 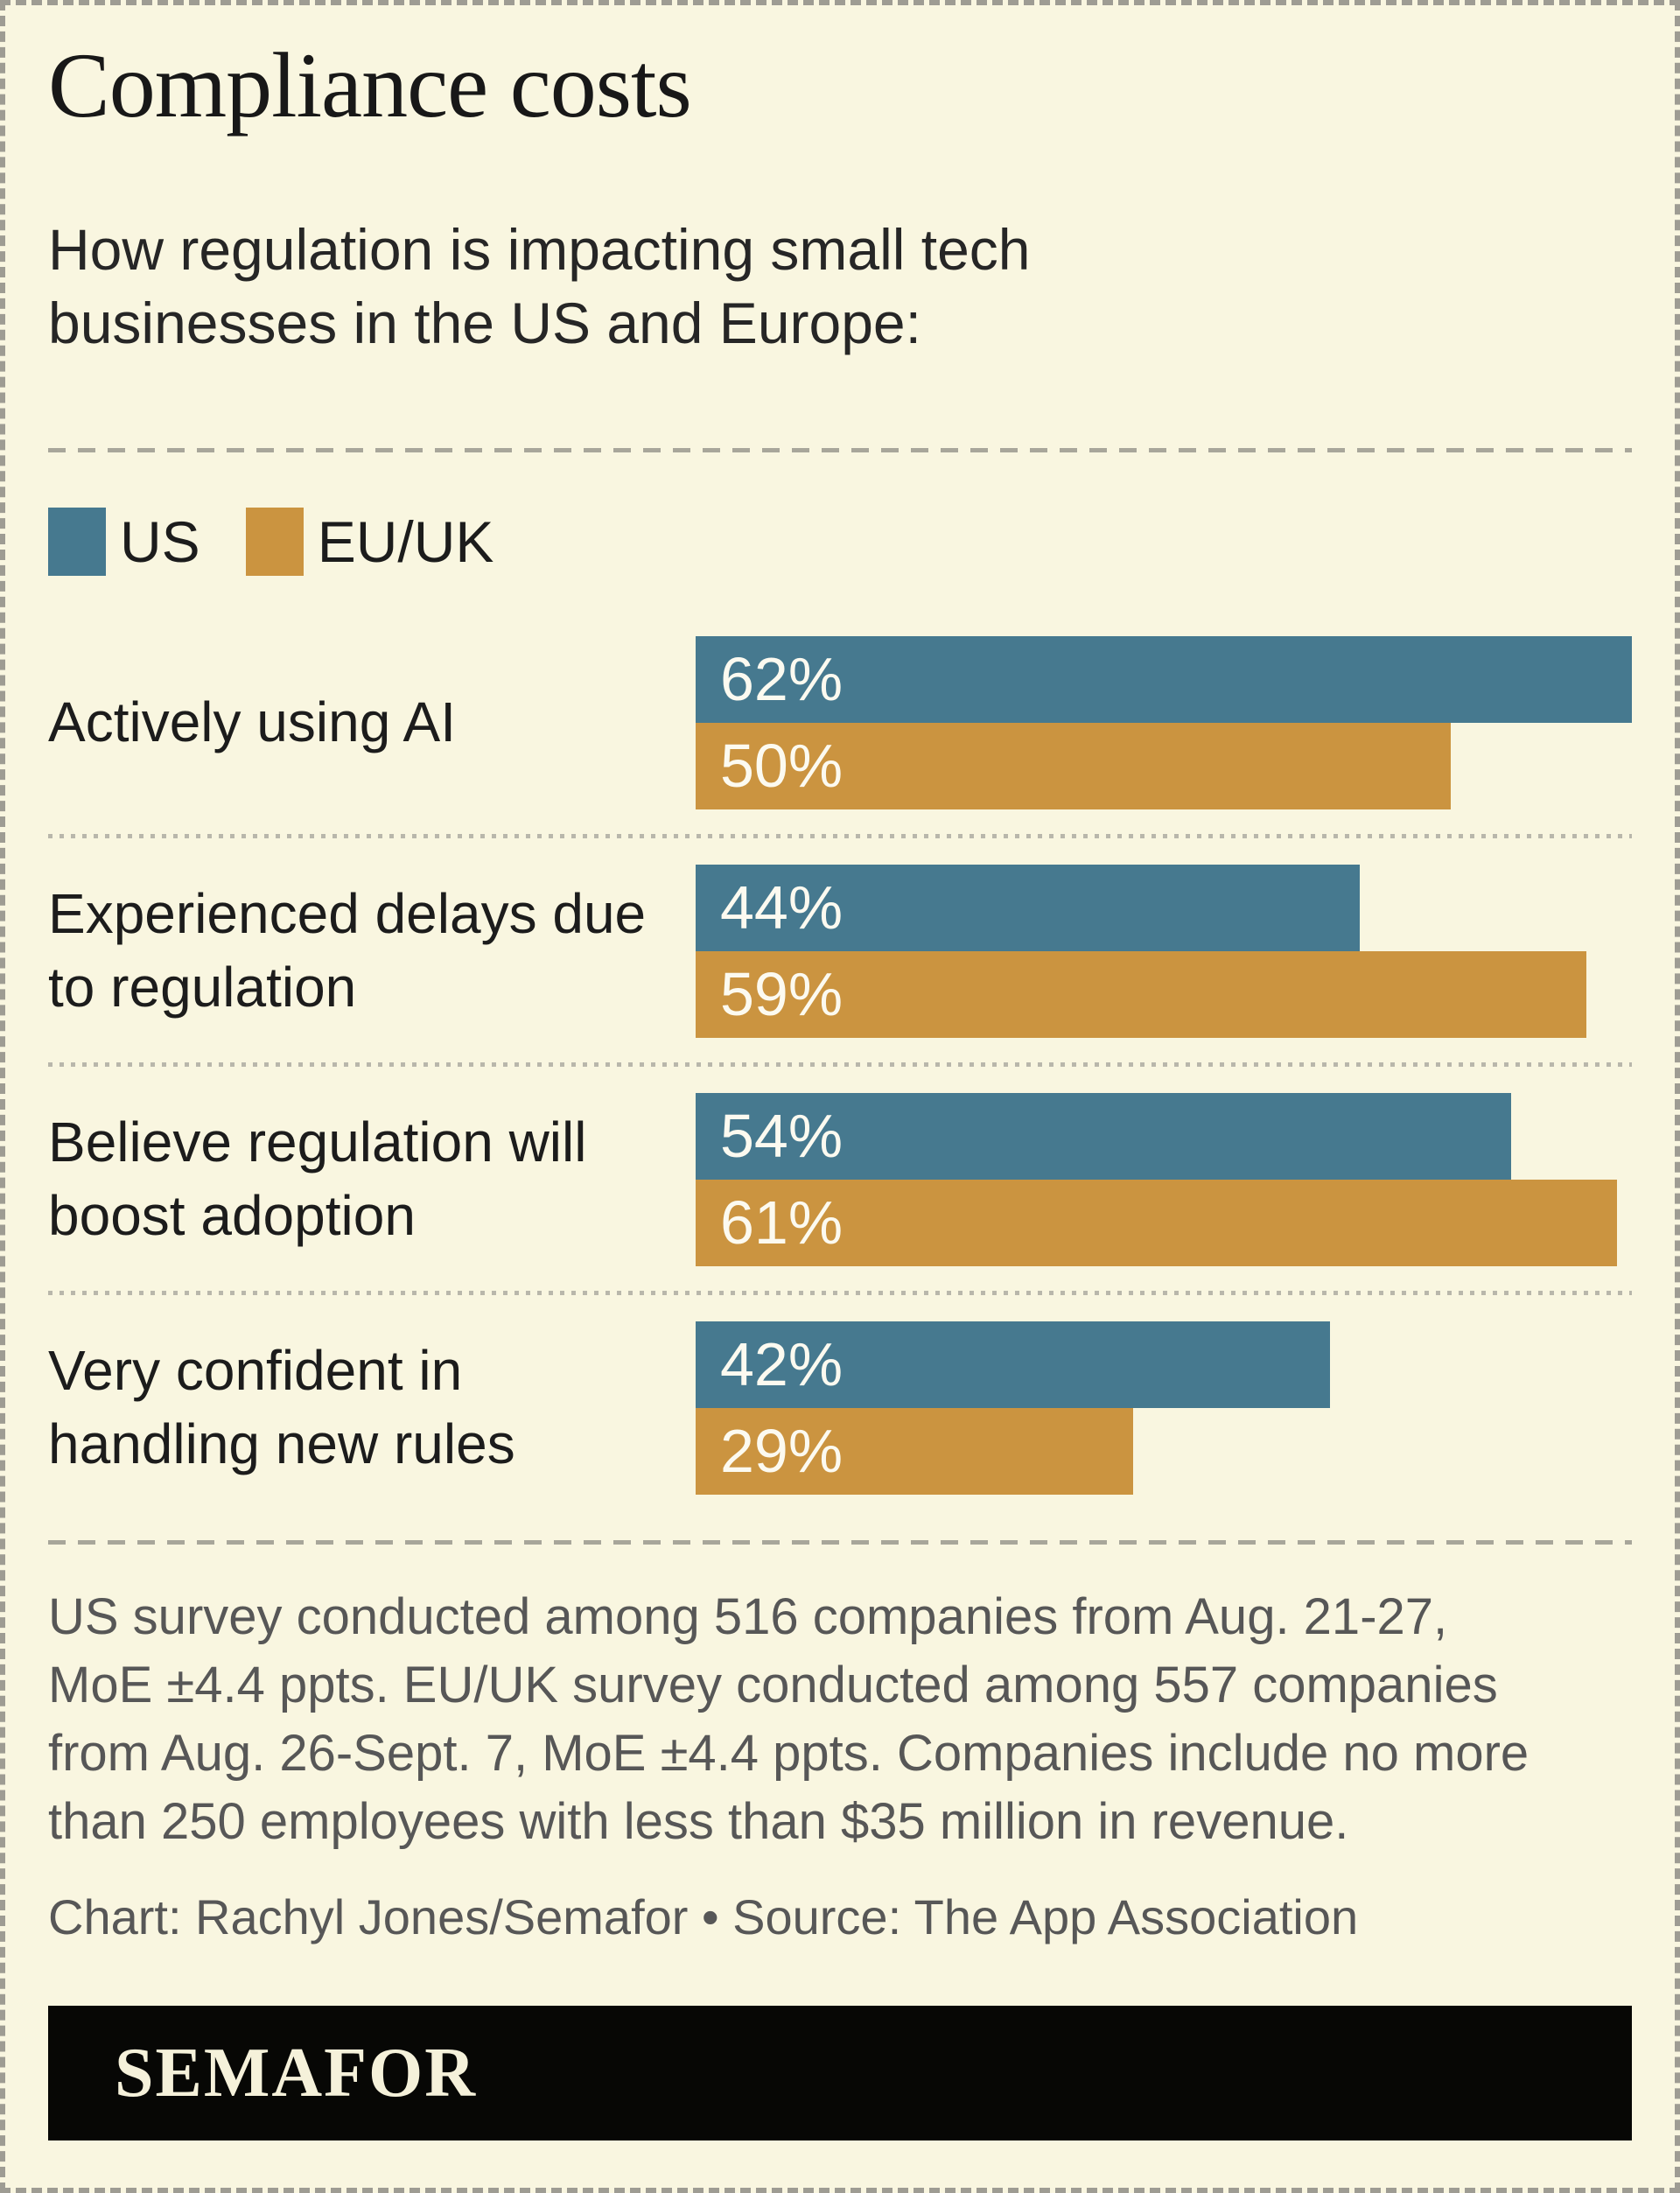 What do you see at coordinates (1141, 994) in the screenshot?
I see `bar-eu-uk: 59%` at bounding box center [1141, 994].